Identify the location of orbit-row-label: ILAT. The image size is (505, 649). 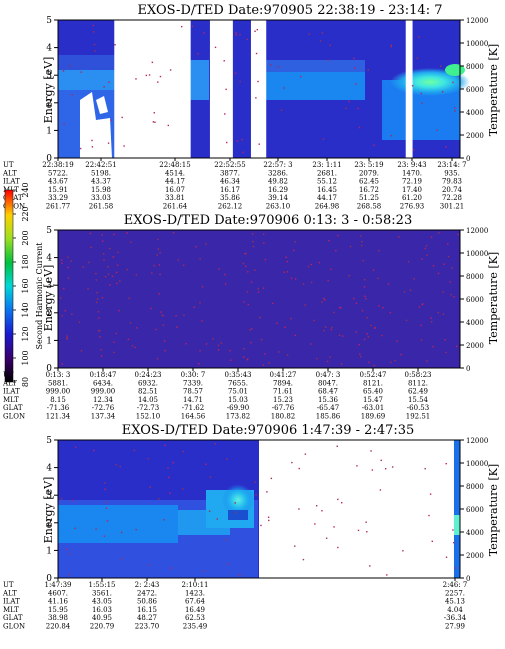
(11, 182).